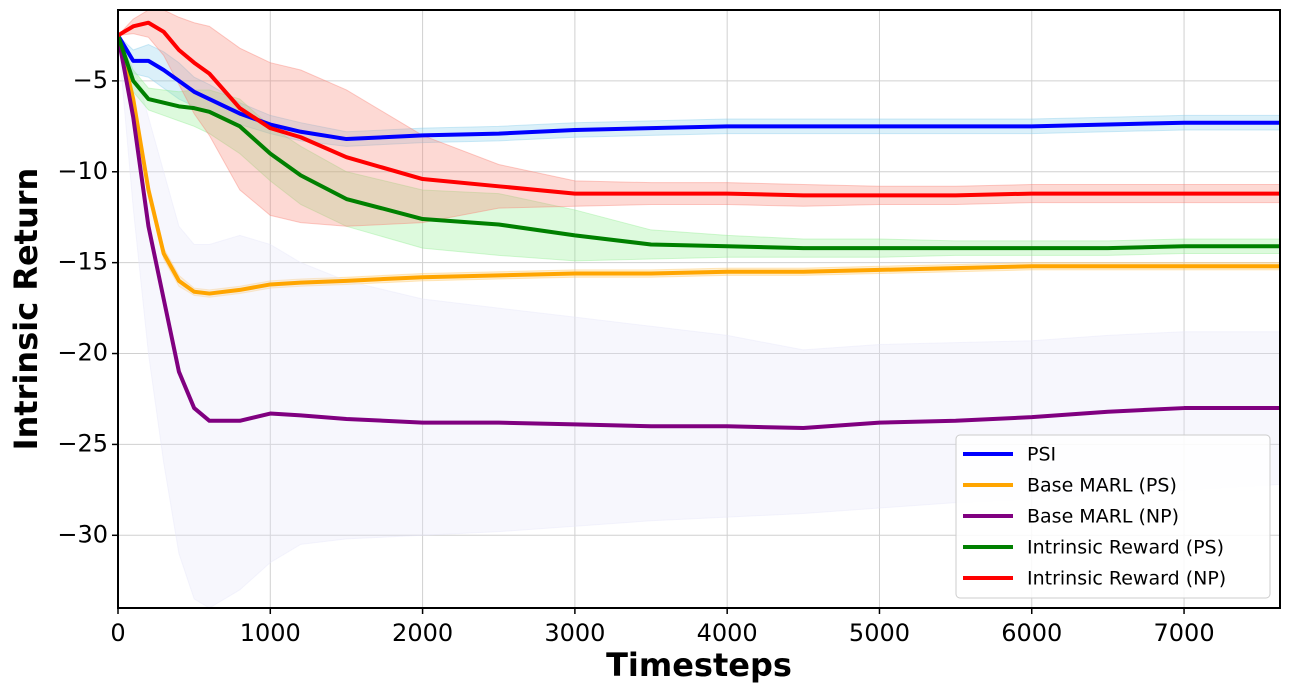 The image size is (1290, 697). What do you see at coordinates (117, 633) in the screenshot?
I see `x-tick-label: 0` at bounding box center [117, 633].